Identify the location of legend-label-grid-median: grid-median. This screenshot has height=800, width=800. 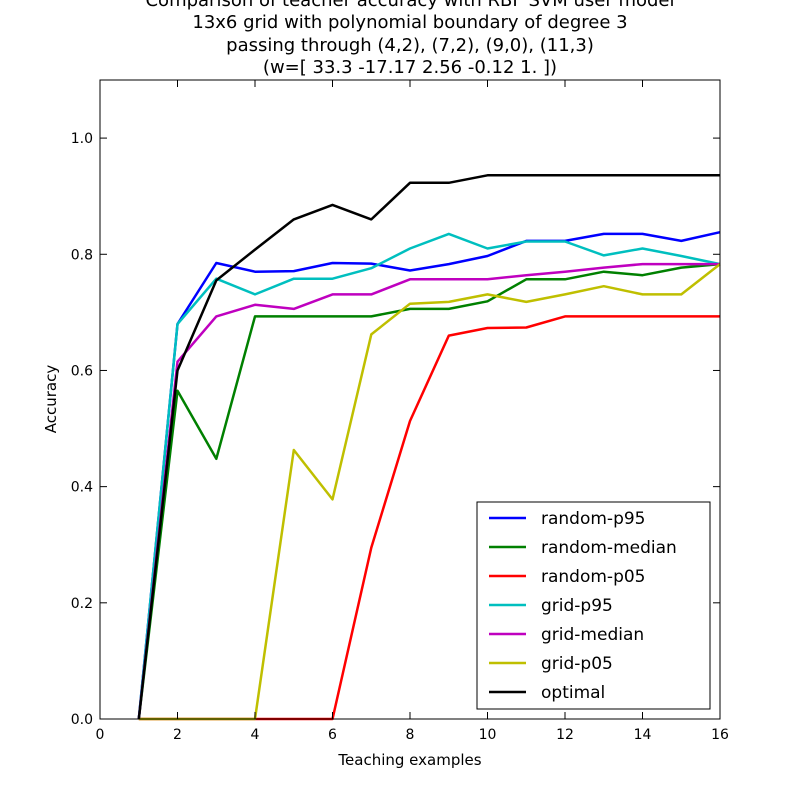
(592, 635).